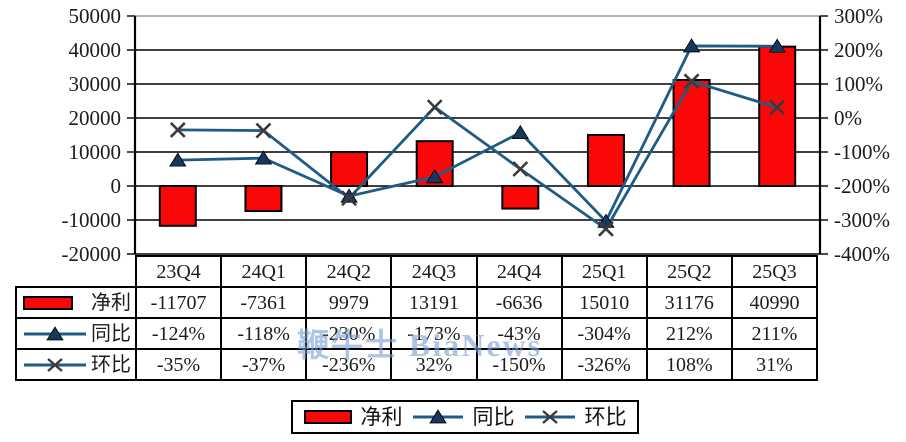 The height and width of the screenshot is (442, 906). What do you see at coordinates (434, 364) in the screenshot?
I see `table-cell: 32%` at bounding box center [434, 364].